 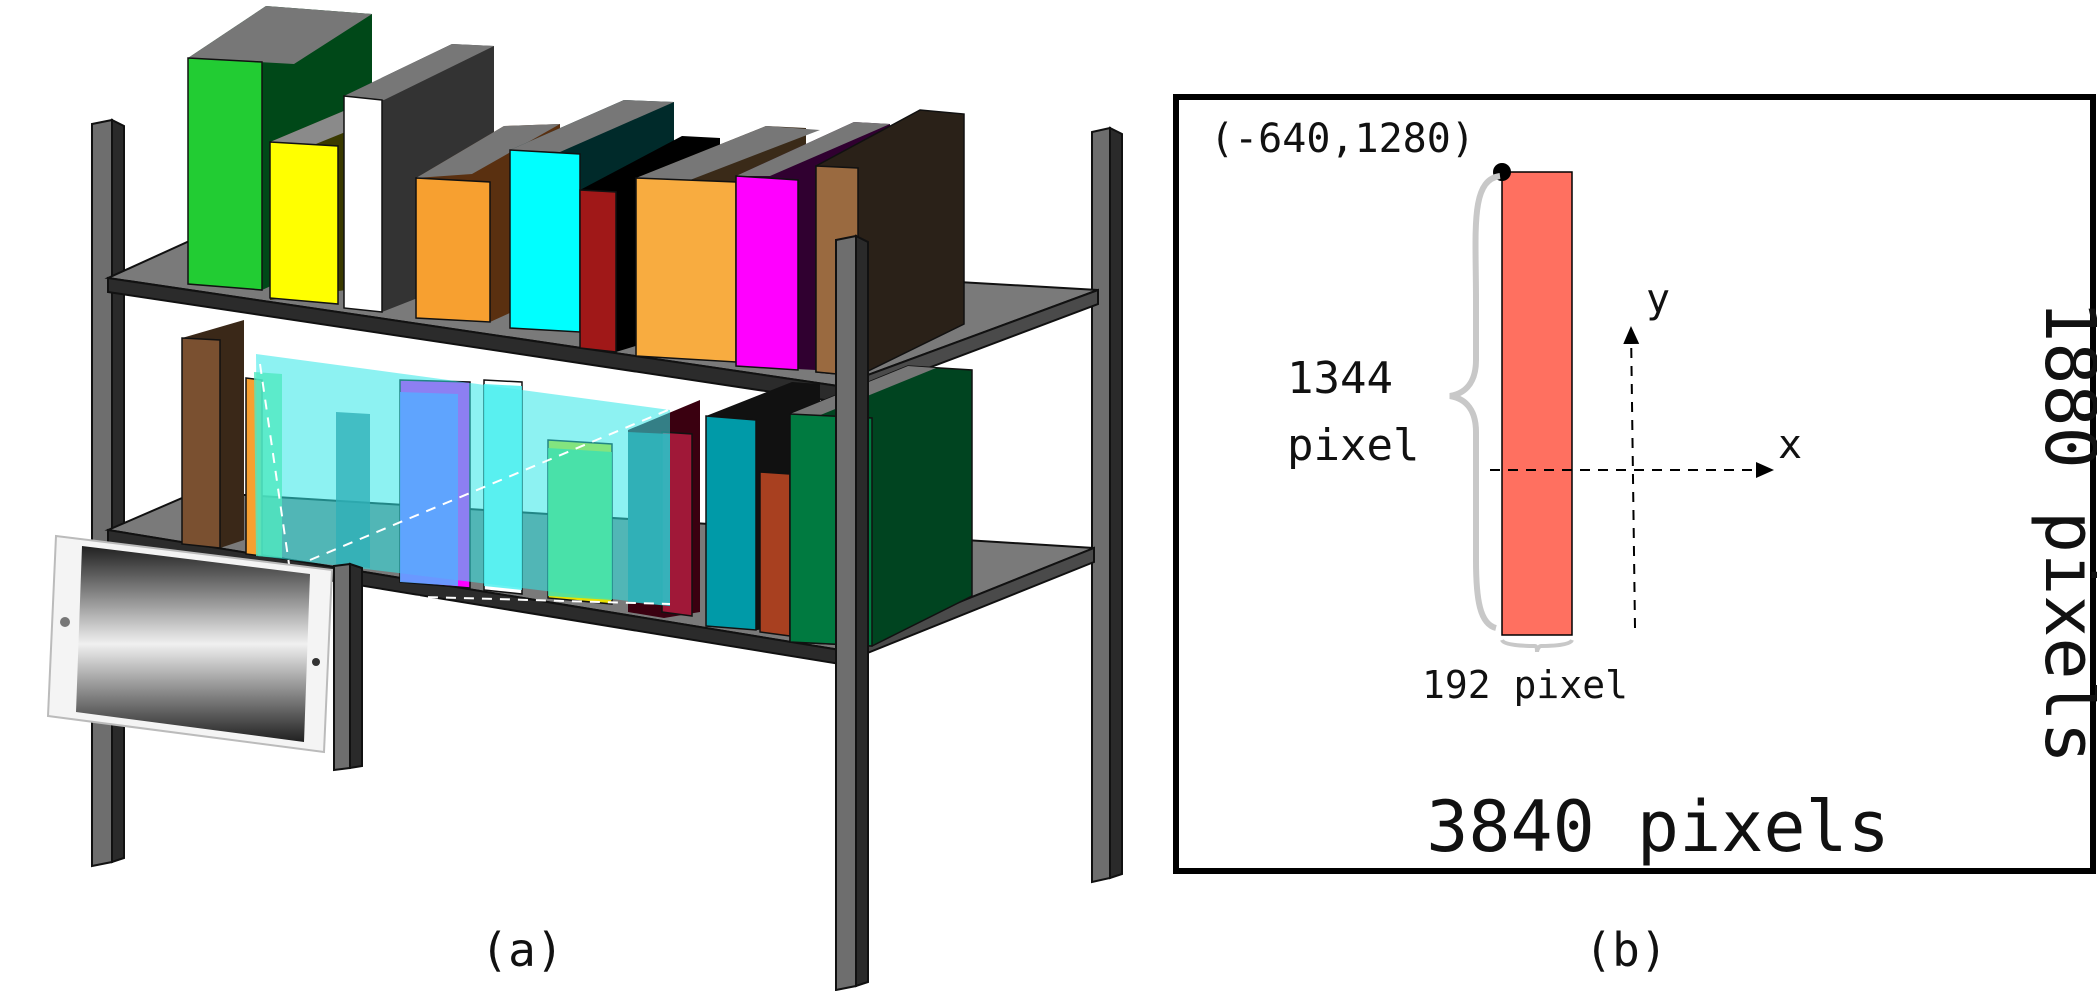 I want to click on y-axis-label: y, so click(x=1658, y=299).